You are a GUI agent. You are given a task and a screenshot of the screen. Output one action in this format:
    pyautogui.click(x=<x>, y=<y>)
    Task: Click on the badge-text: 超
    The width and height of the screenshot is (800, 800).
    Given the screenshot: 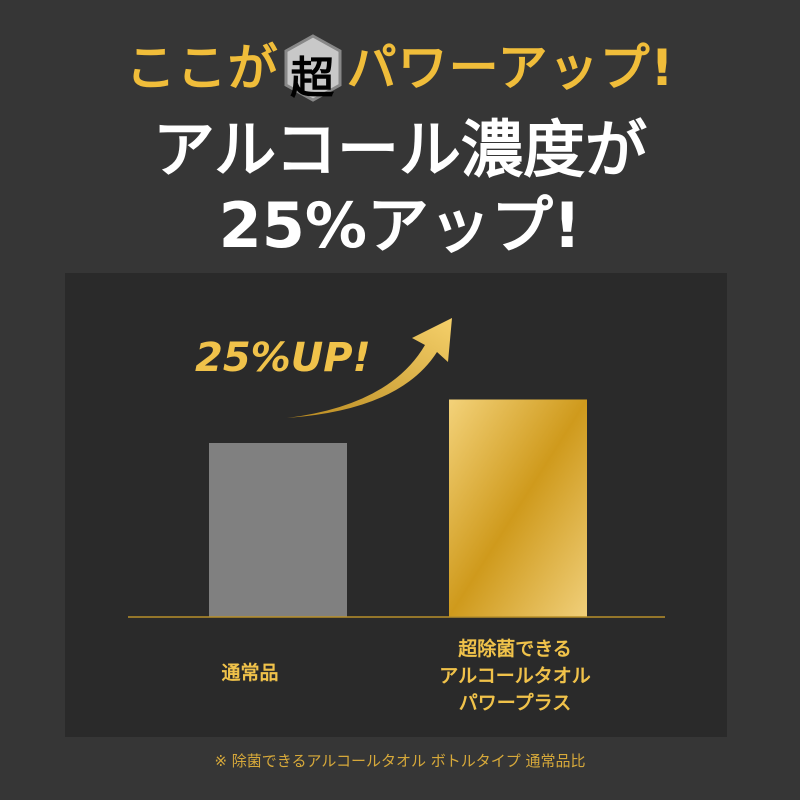 What is the action you would take?
    pyautogui.click(x=313, y=78)
    